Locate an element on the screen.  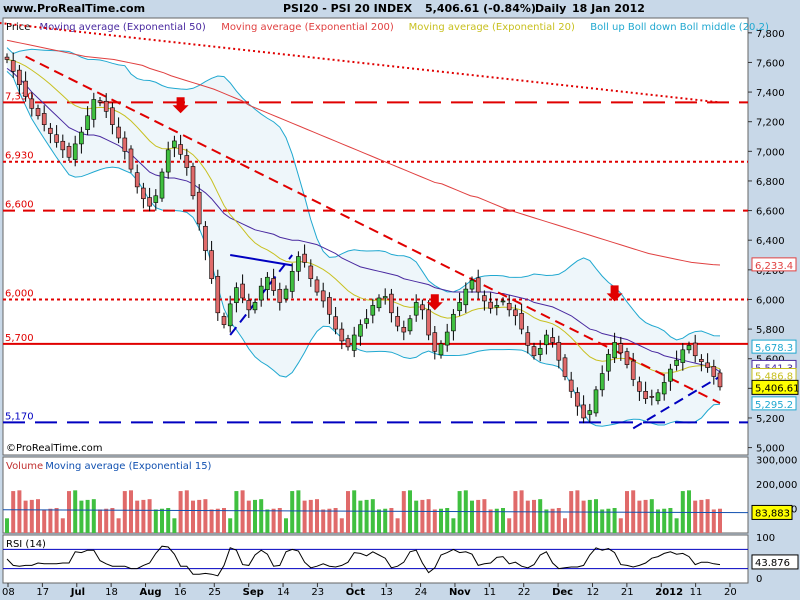
last-price-label: 5,406.61 is located at coordinates (777, 388).